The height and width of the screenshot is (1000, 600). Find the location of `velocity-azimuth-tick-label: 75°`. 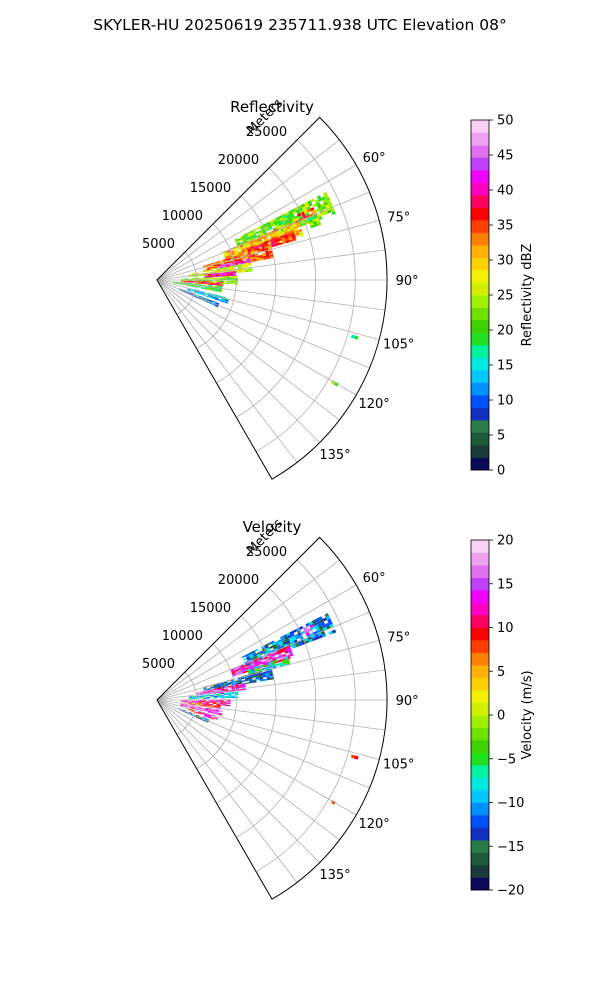

velocity-azimuth-tick-label: 75° is located at coordinates (398, 637).